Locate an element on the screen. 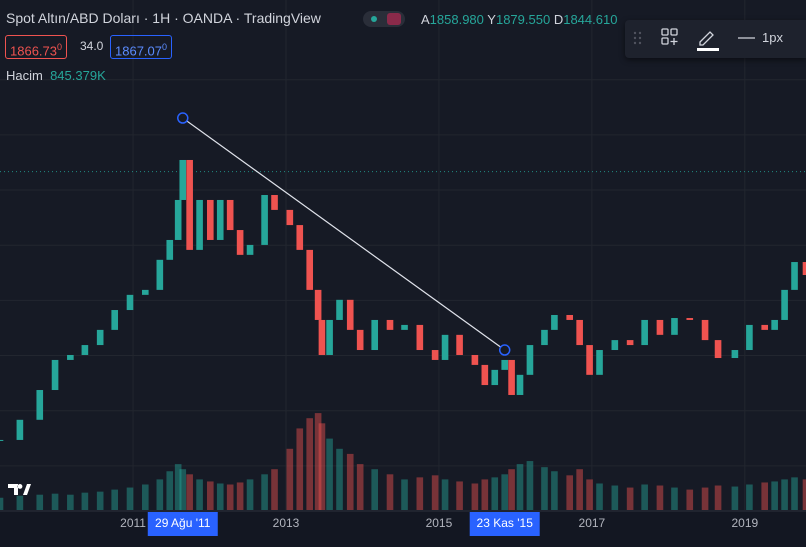 Image resolution: width=806 pixels, height=547 pixels. ohlc: A1858.980 Y1879.550 D1844.610 is located at coordinates (519, 19).